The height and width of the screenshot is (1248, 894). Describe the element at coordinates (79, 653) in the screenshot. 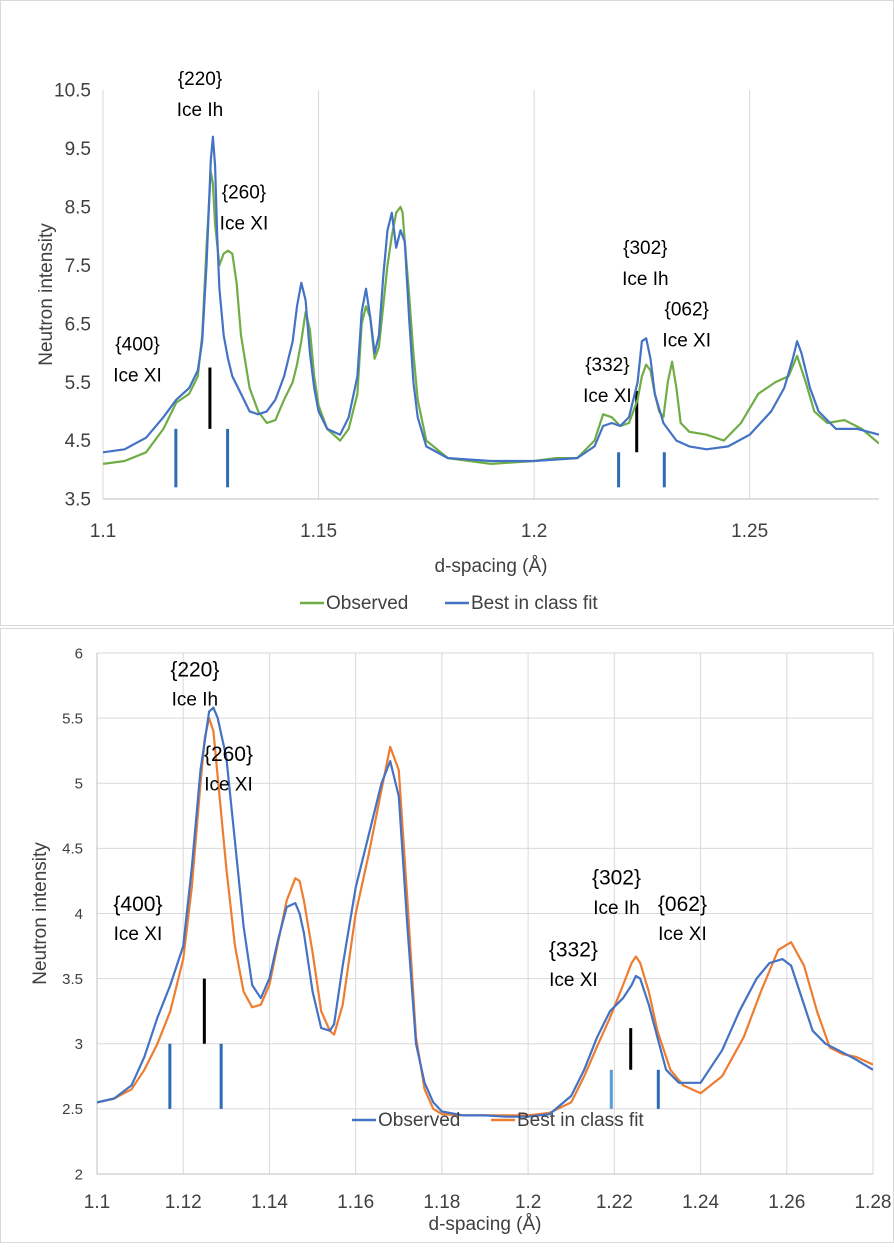

I see `y-tick-label: 6` at that location.